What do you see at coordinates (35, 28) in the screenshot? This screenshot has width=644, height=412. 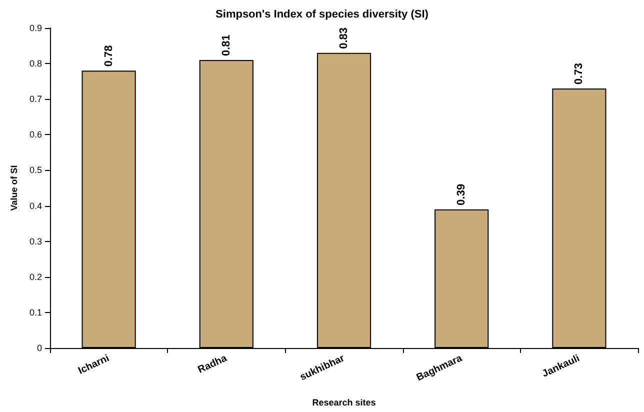 I see `y-tick-label: 0.9` at bounding box center [35, 28].